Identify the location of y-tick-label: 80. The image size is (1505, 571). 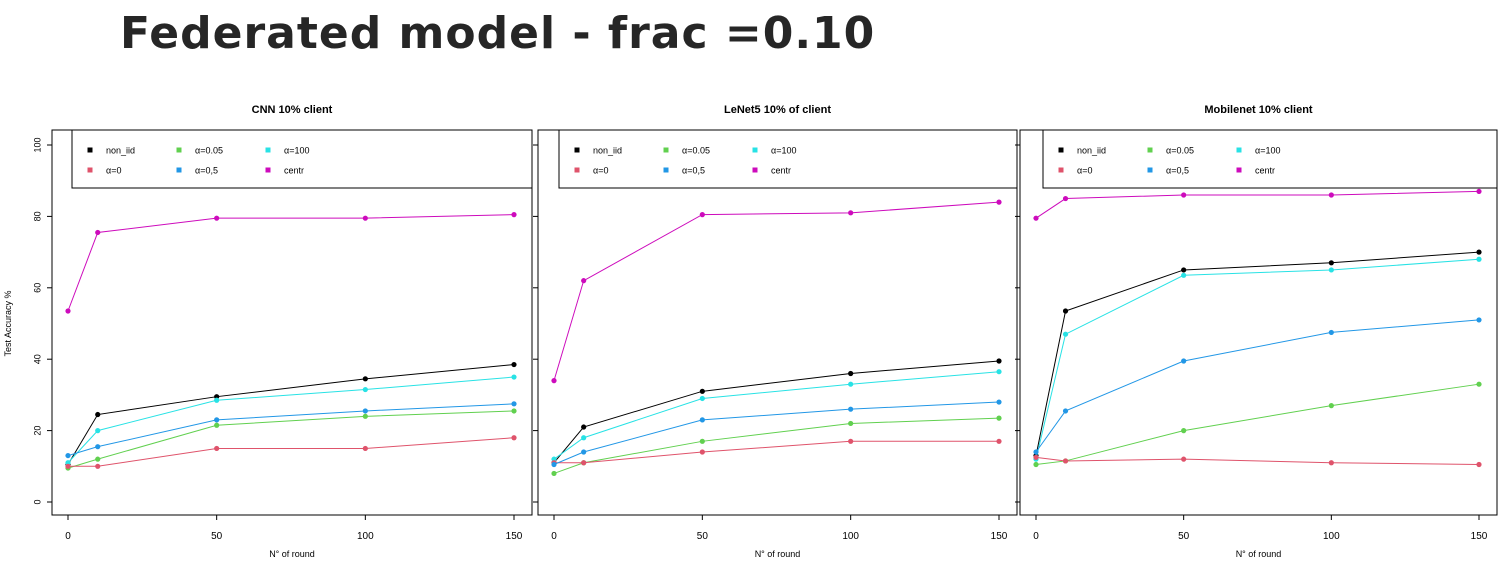
(37, 216).